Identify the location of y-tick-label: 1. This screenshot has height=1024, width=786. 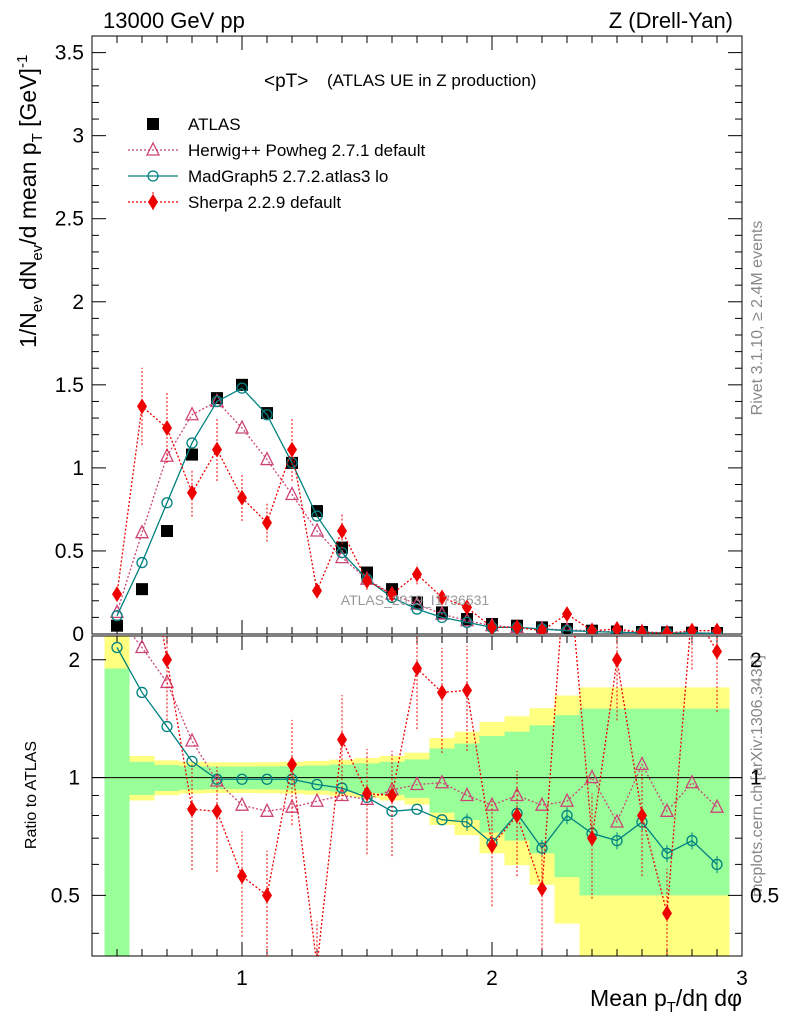
(78, 468).